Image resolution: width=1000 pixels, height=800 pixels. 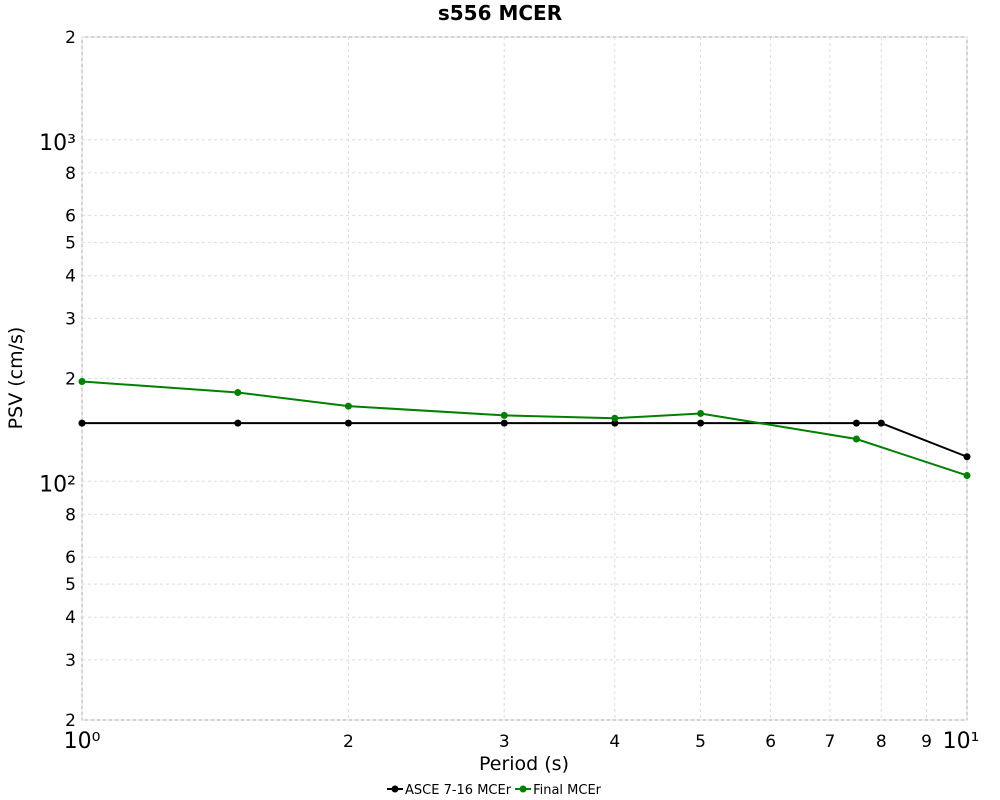 What do you see at coordinates (16, 378) in the screenshot?
I see `y-axis-label: PSV (cm/s)` at bounding box center [16, 378].